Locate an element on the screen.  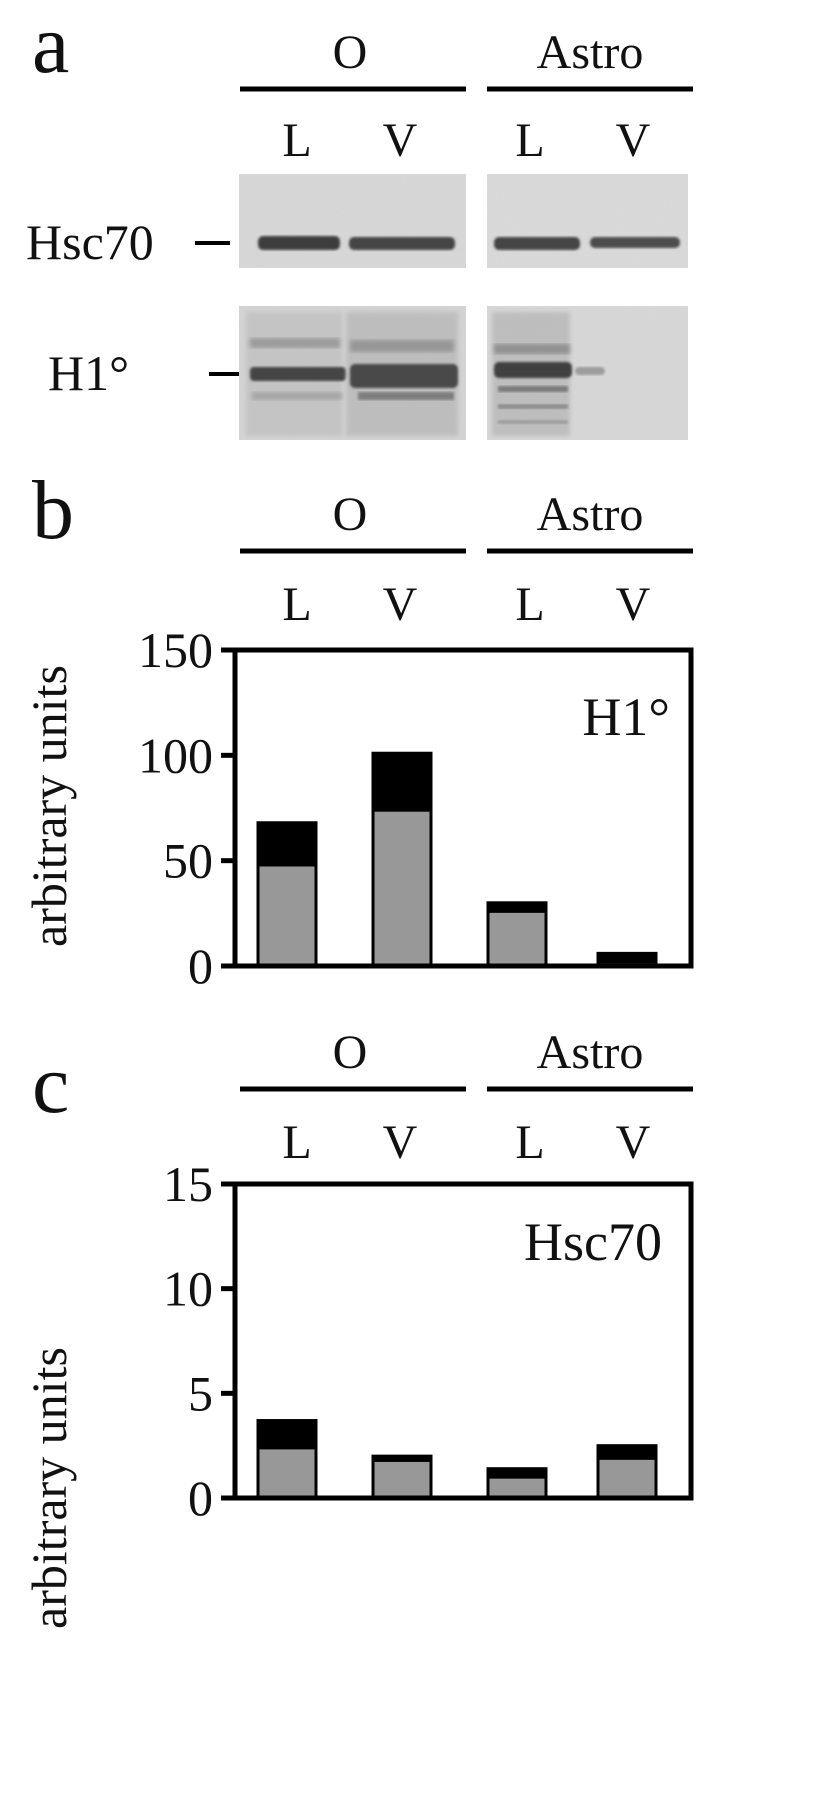
h1-plot-frame is located at coordinates (463, 808).